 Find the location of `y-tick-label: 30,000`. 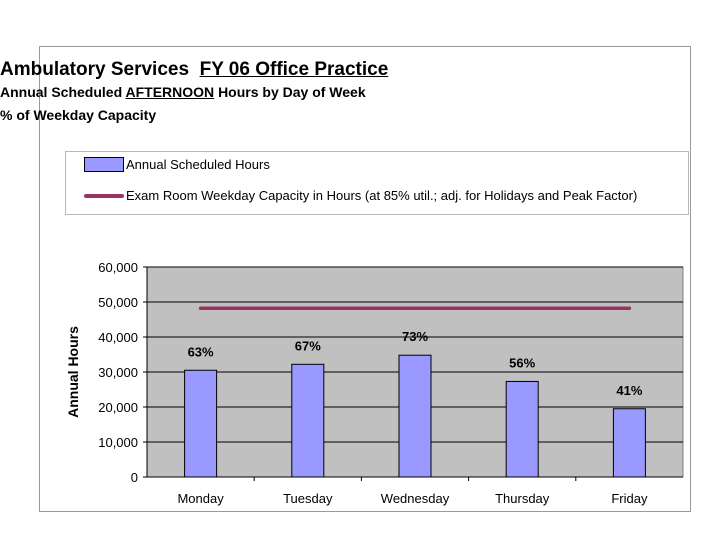

y-tick-label: 30,000 is located at coordinates (118, 372).